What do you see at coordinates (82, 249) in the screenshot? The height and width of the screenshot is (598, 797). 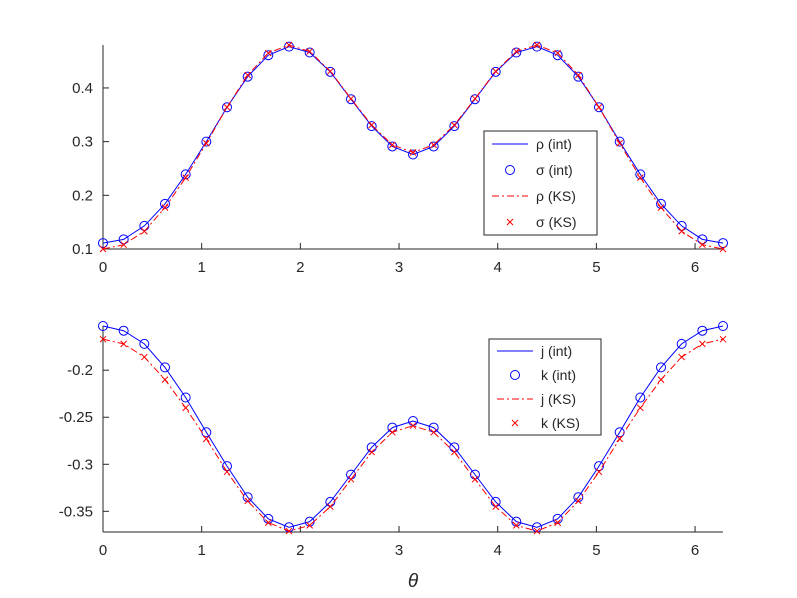 I see `y-tick-label: 0.1` at bounding box center [82, 249].